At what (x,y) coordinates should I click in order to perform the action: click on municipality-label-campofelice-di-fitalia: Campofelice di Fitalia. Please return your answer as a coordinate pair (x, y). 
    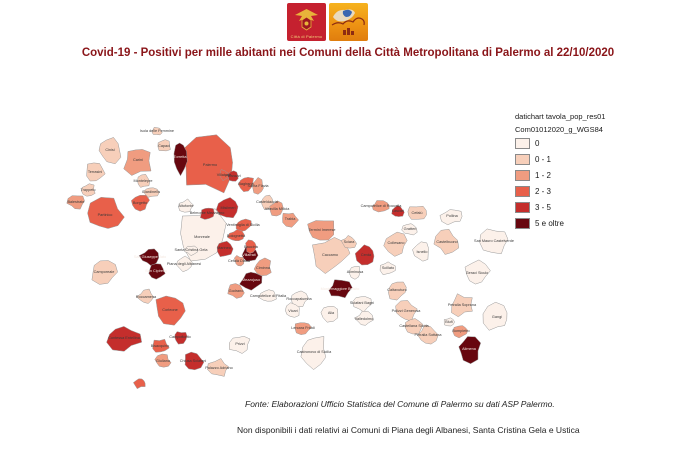
    Looking at the image, I should click on (268, 296).